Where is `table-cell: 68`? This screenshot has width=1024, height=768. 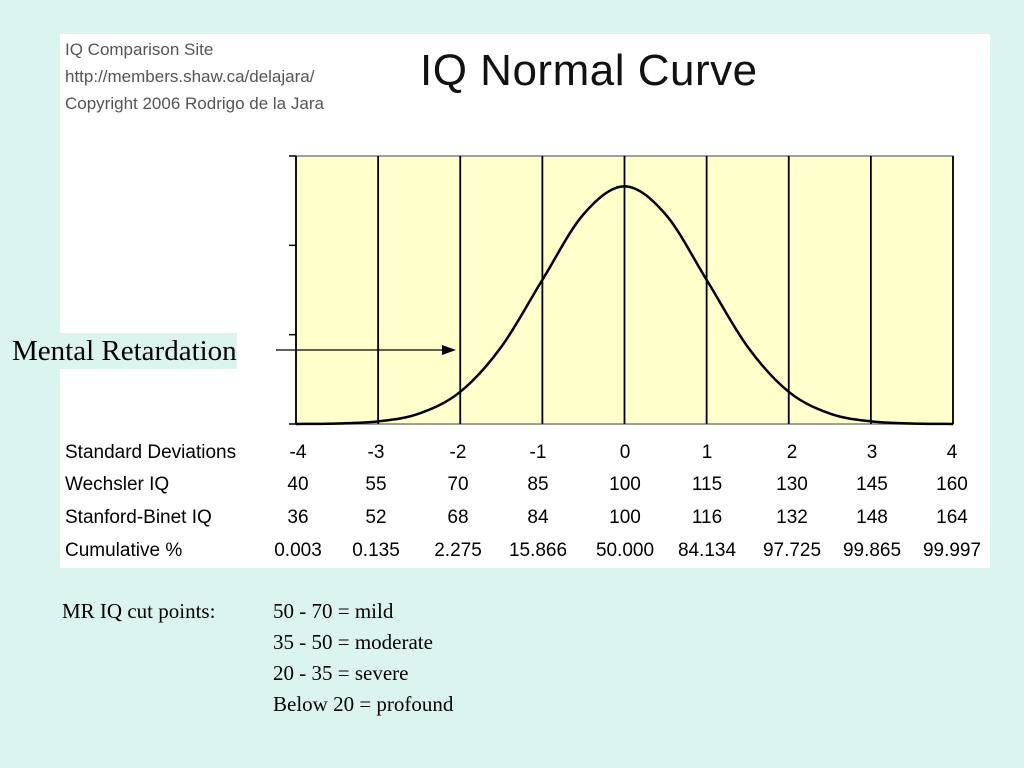 table-cell: 68 is located at coordinates (458, 517).